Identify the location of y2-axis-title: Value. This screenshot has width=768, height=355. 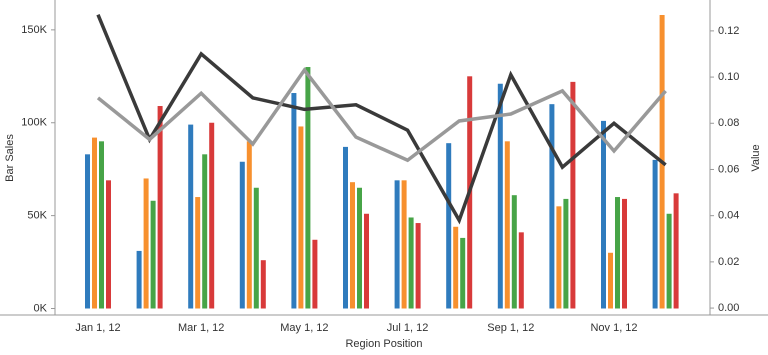
(756, 157).